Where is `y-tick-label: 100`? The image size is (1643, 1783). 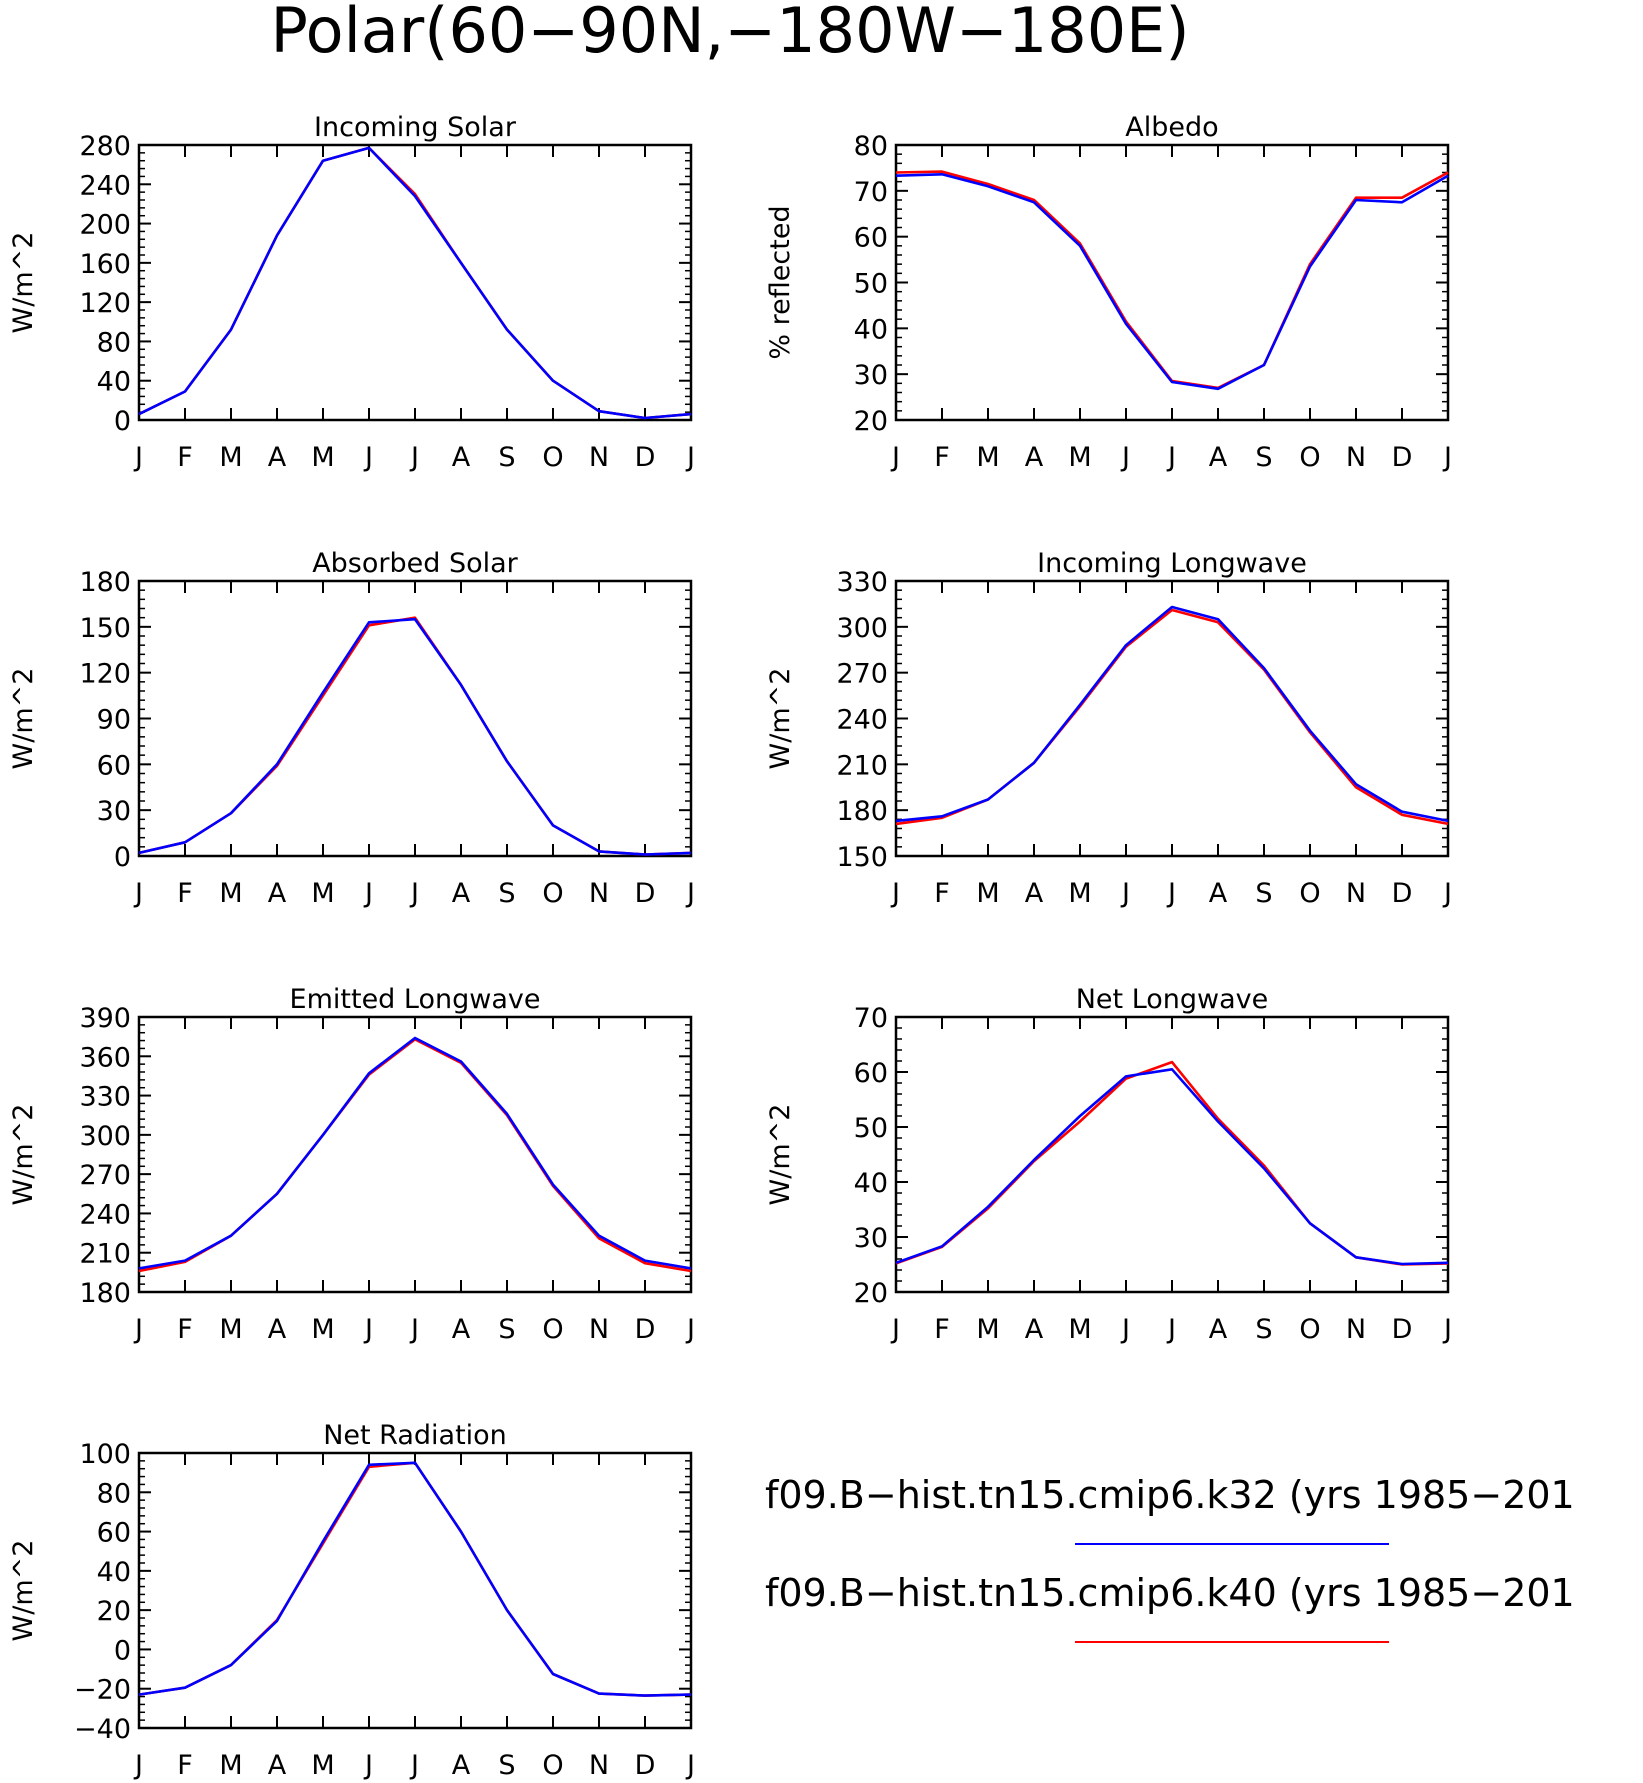 y-tick-label: 100 is located at coordinates (105, 1454).